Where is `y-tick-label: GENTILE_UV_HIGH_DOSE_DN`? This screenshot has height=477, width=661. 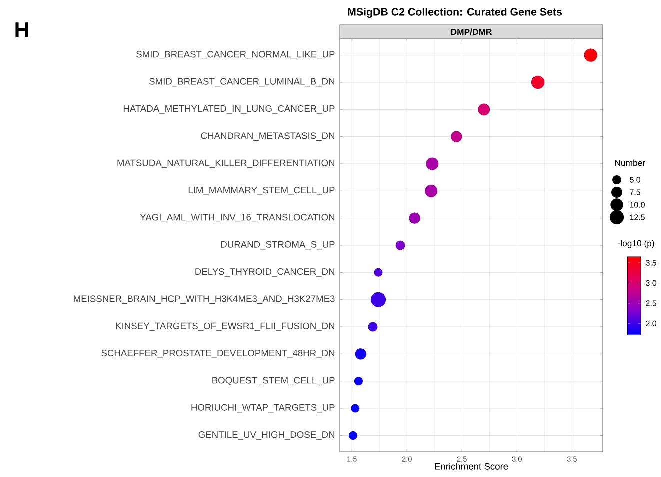 y-tick-label: GENTILE_UV_HIGH_DOSE_DN is located at coordinates (266, 436).